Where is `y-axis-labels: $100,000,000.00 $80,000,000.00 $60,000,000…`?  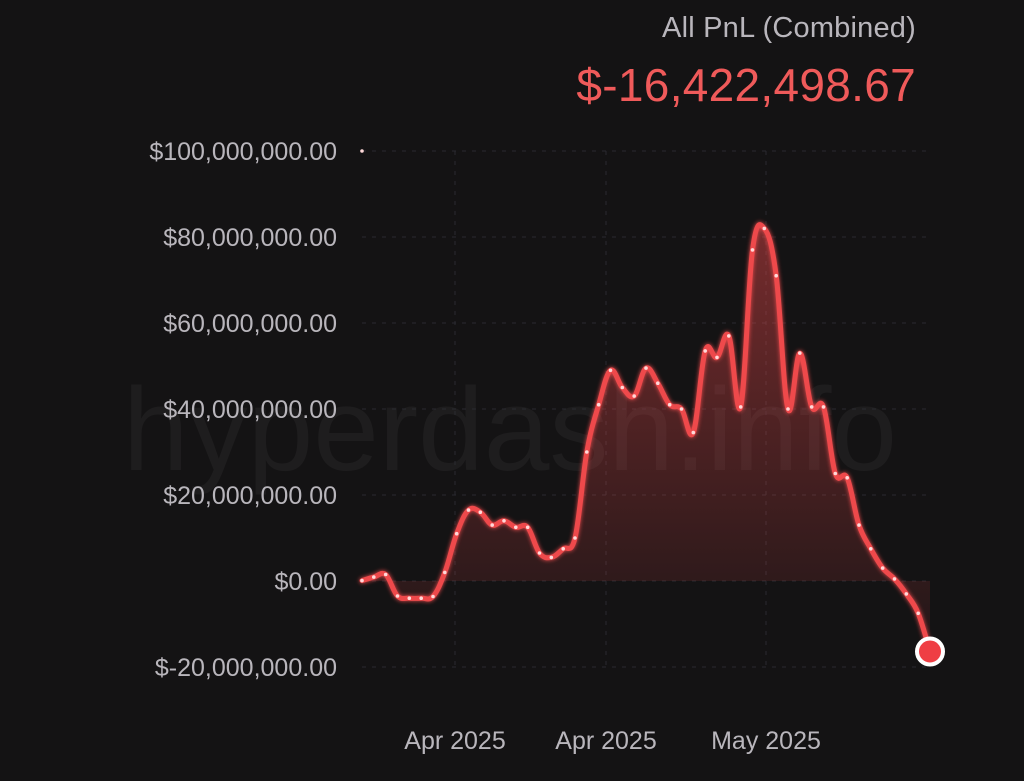 y-axis-labels: $100,000,000.00 $80,000,000.00 $60,000,000… is located at coordinates (243, 410).